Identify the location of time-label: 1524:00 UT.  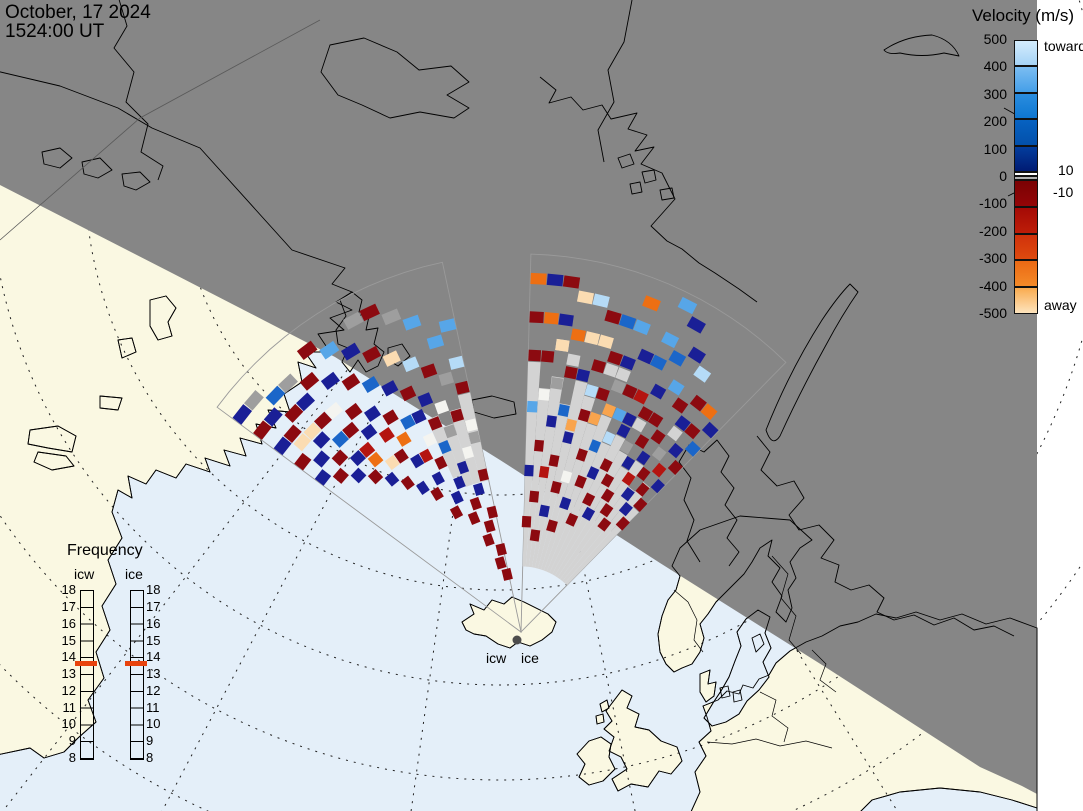
(55, 31).